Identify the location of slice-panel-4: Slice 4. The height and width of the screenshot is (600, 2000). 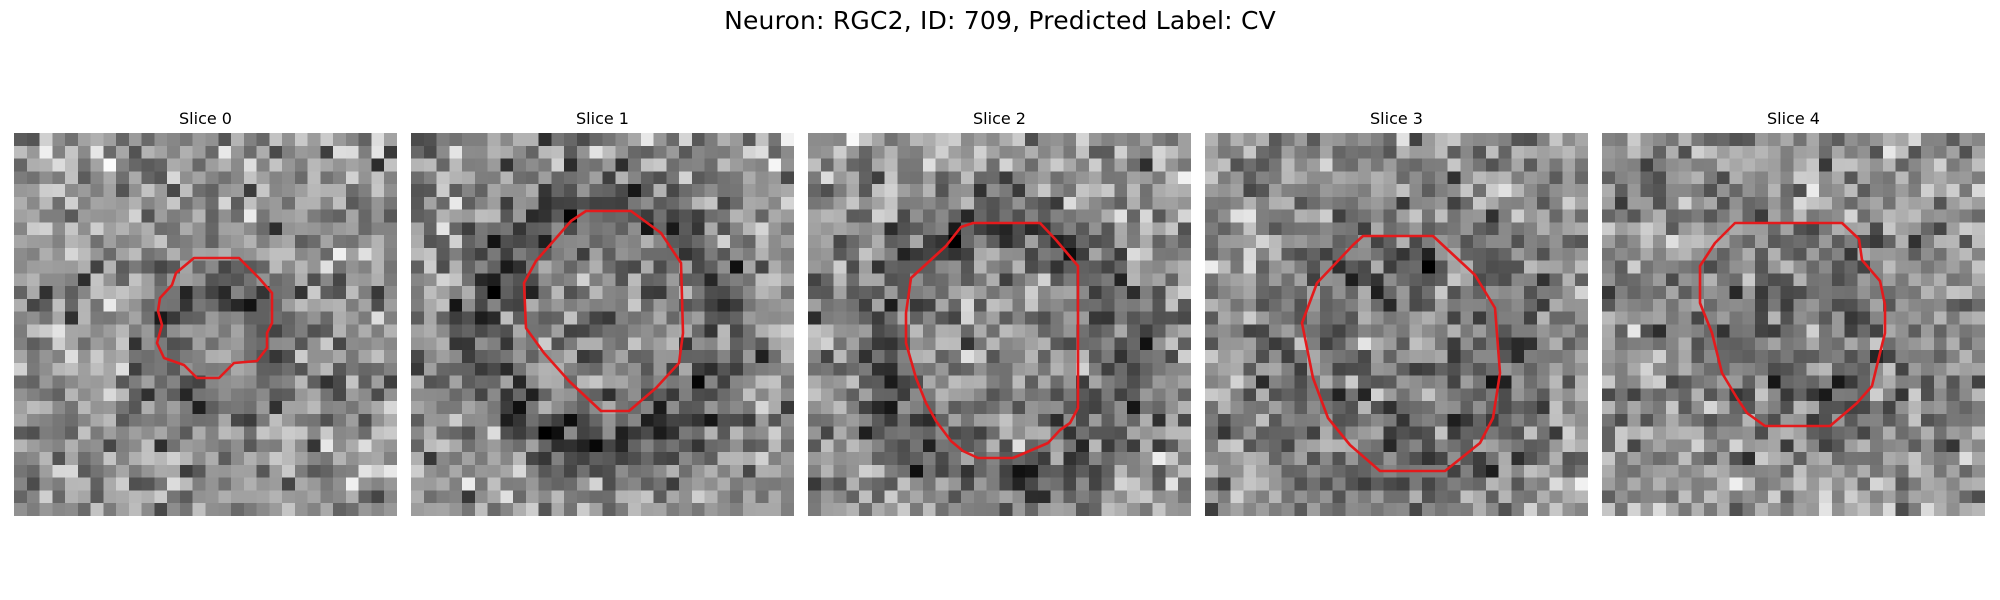
(1793, 312).